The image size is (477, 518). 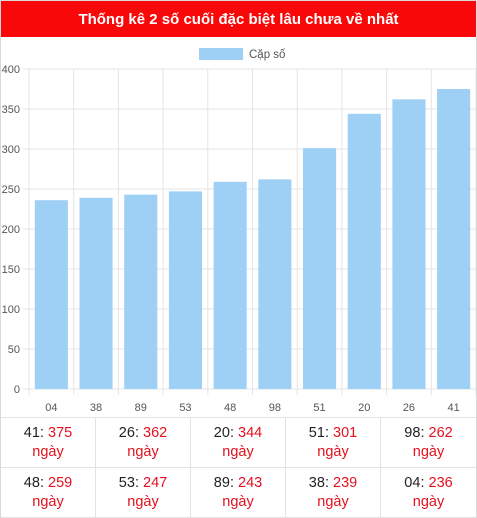 I want to click on pair-number: 89, so click(x=221, y=483).